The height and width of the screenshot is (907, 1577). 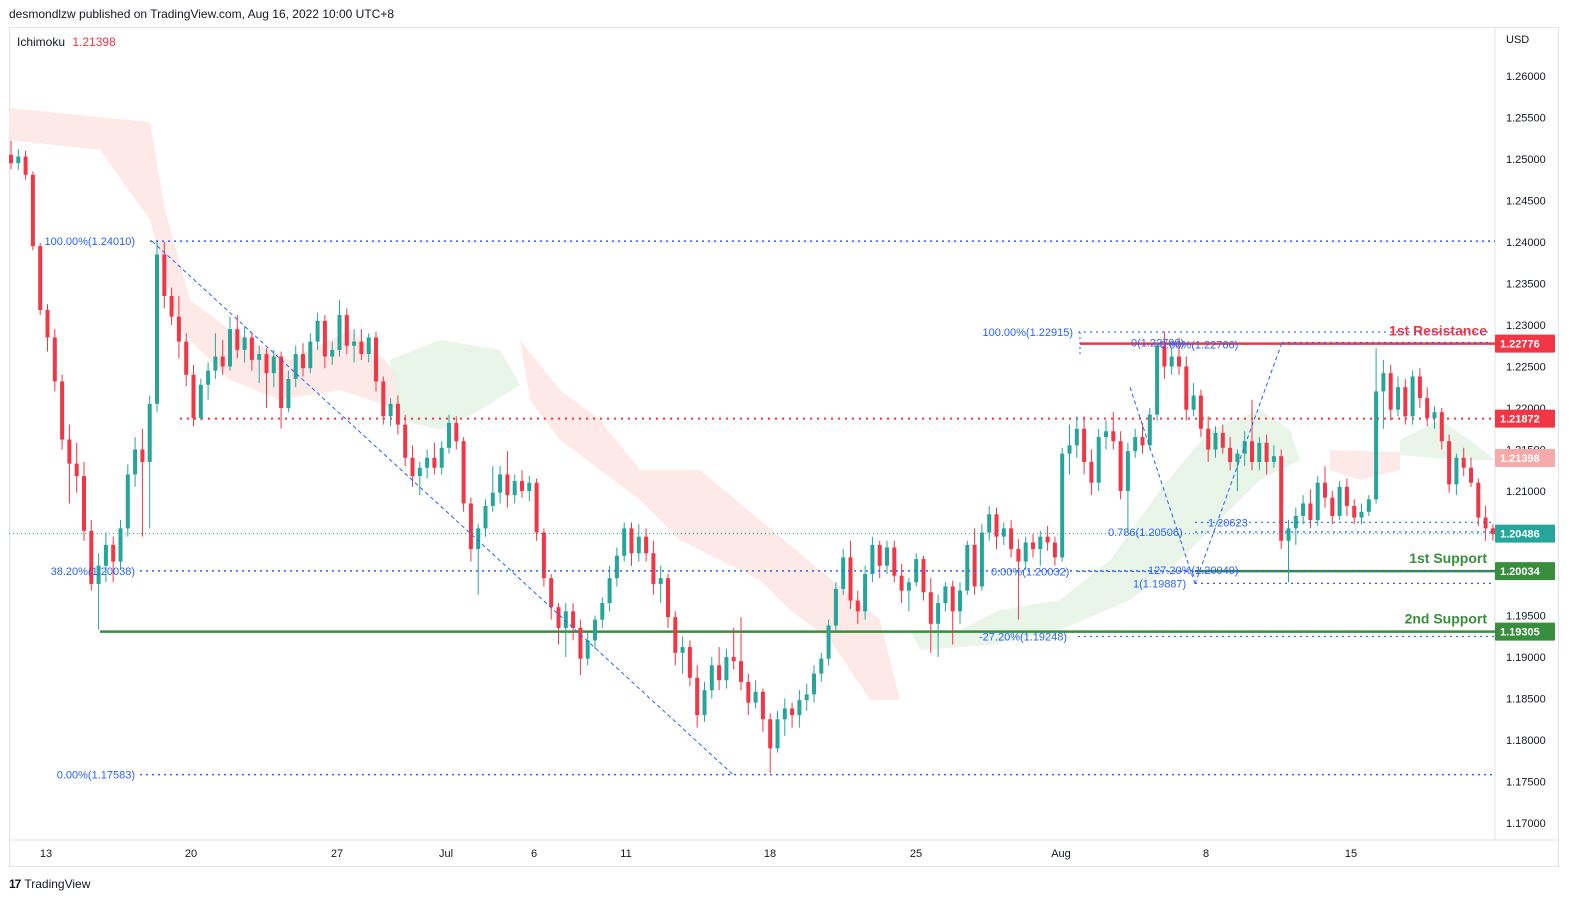 What do you see at coordinates (66, 42) in the screenshot?
I see `indicator-legend: Ichimoku 1.21398` at bounding box center [66, 42].